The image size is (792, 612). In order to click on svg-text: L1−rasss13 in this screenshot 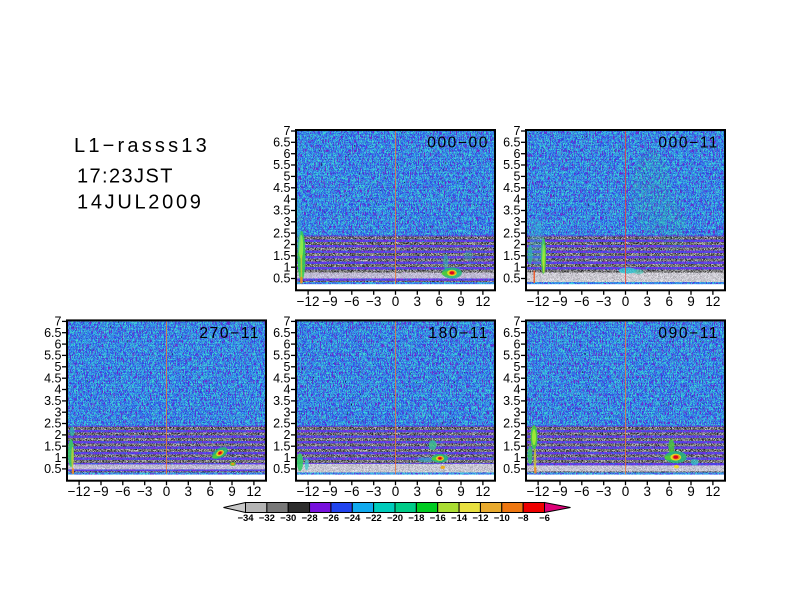, I will do `click(142, 146)`.